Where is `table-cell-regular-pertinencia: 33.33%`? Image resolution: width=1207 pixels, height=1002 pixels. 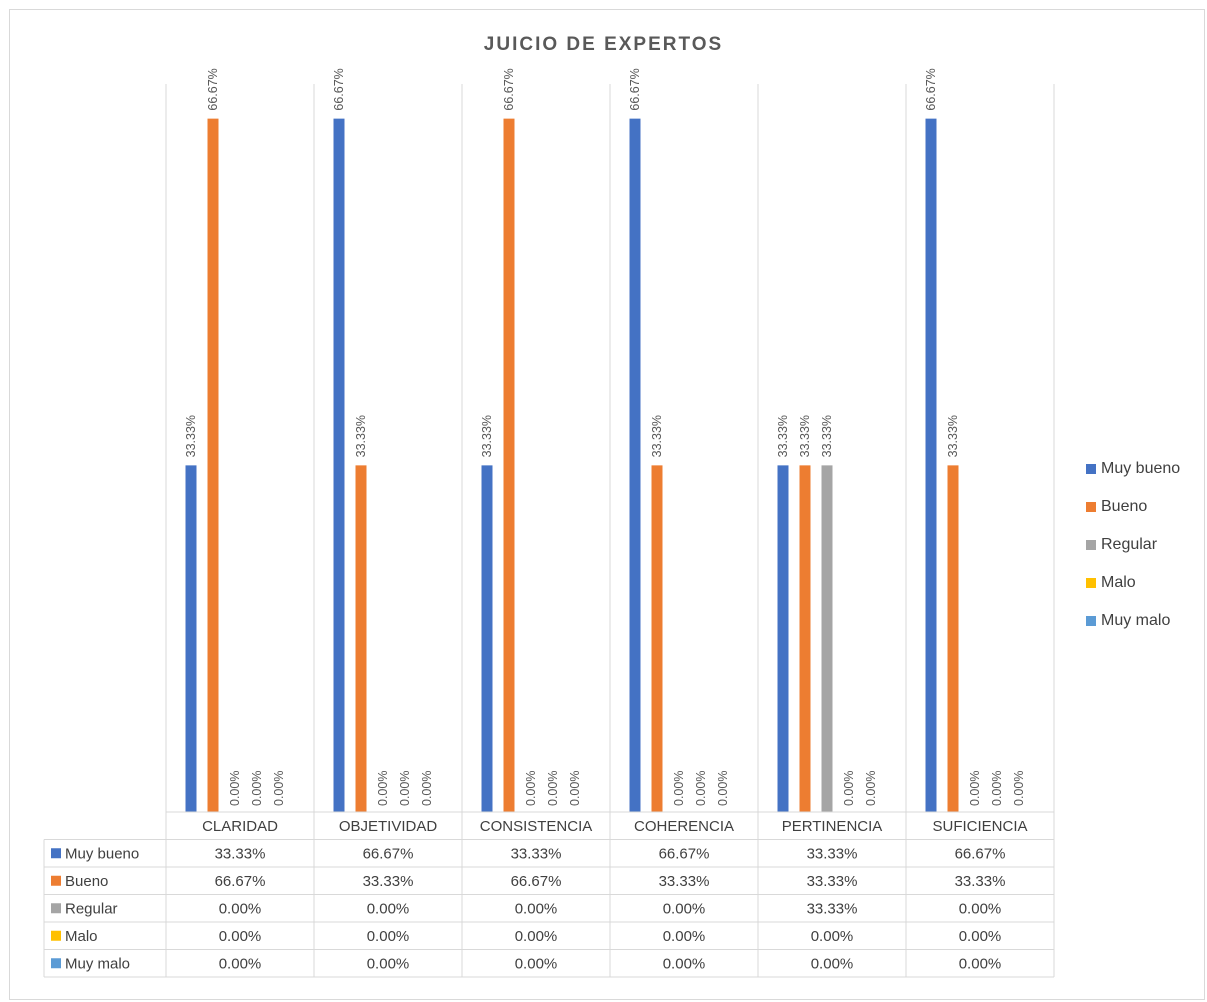 table-cell-regular-pertinencia: 33.33% is located at coordinates (832, 908).